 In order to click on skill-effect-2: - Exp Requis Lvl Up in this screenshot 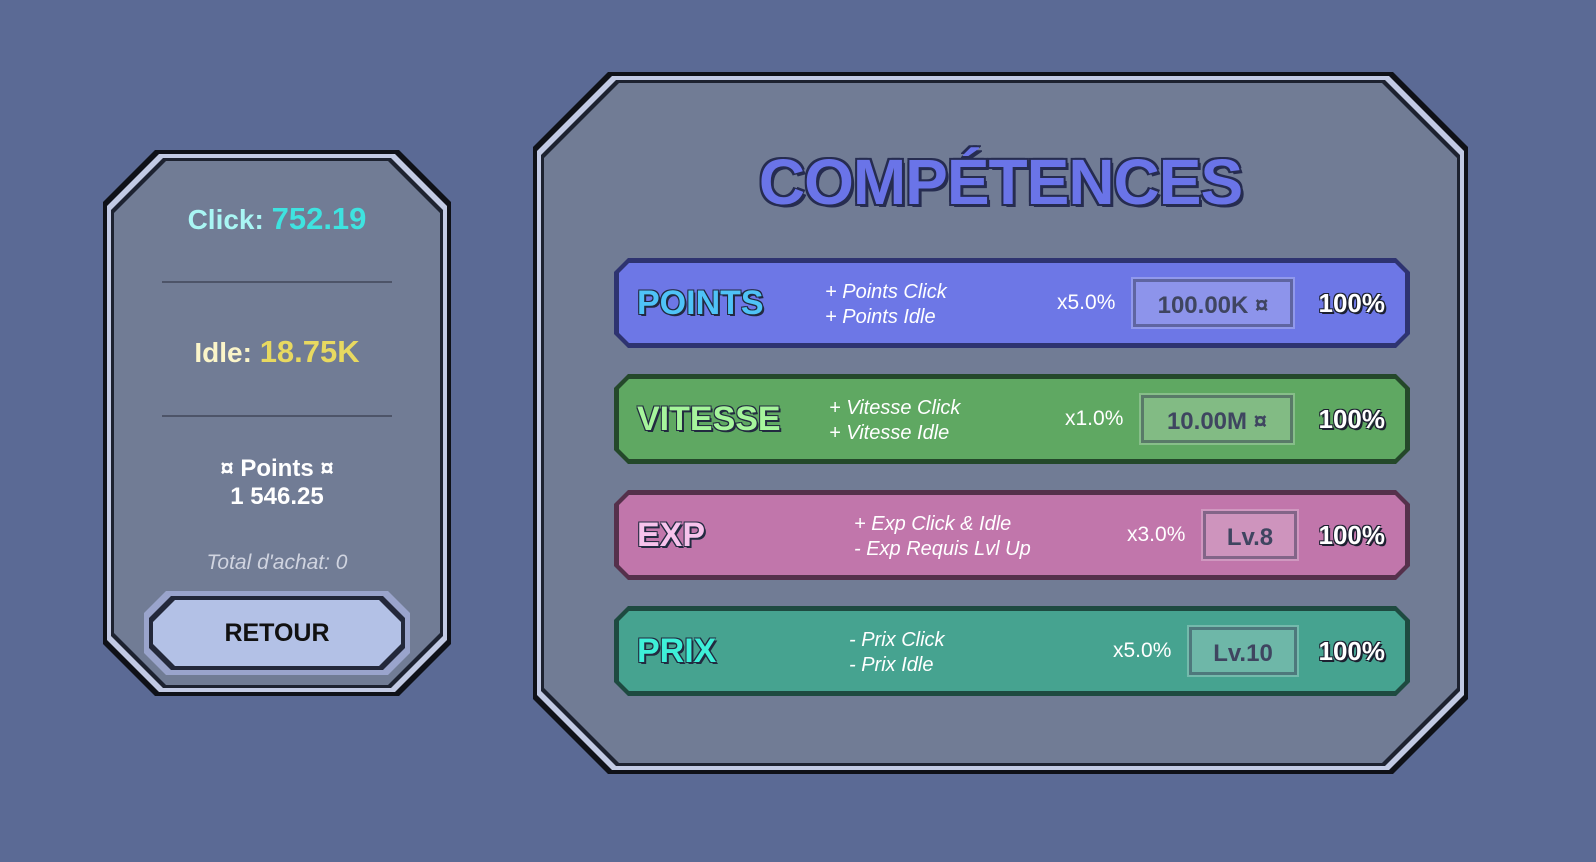, I will do `click(942, 549)`.